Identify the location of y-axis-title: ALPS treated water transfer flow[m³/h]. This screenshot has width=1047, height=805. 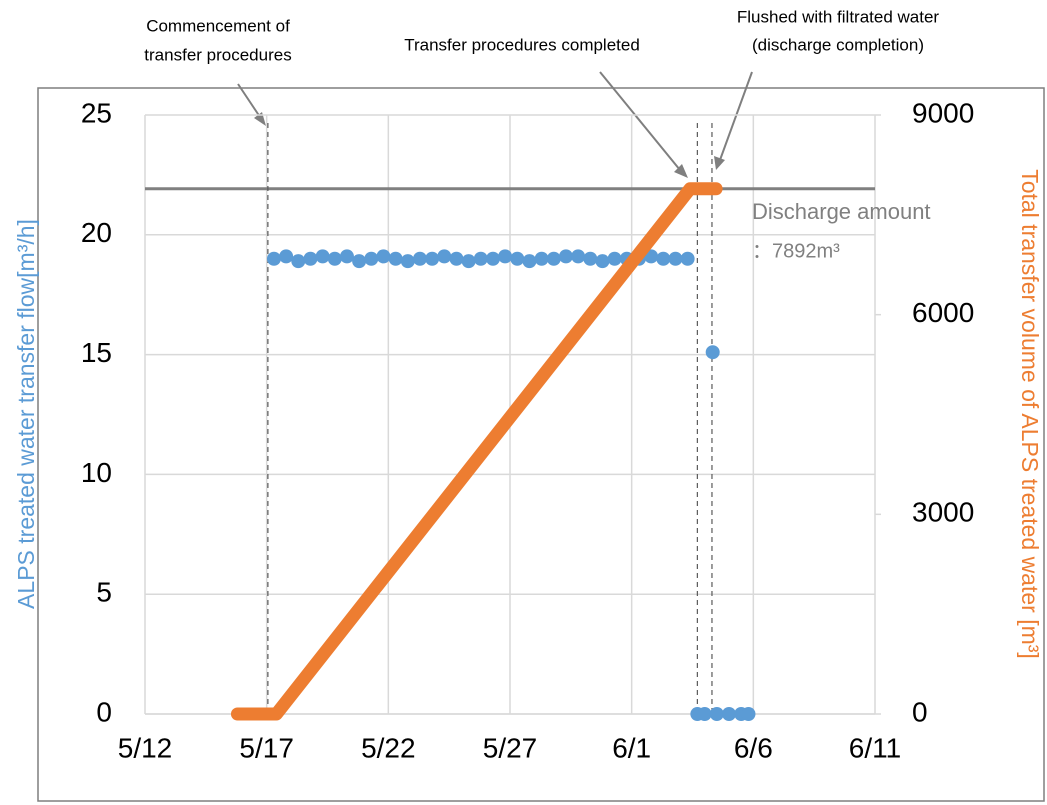
(26, 414).